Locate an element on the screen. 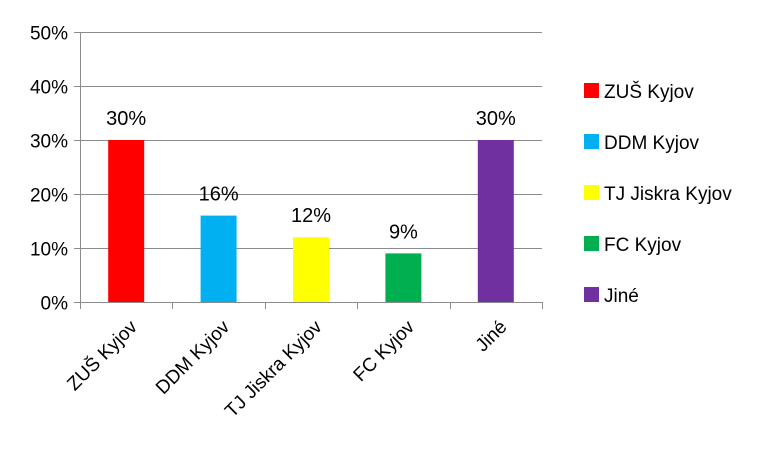 This screenshot has height=453, width=768. y-tick-label-10: 10% is located at coordinates (49, 250).